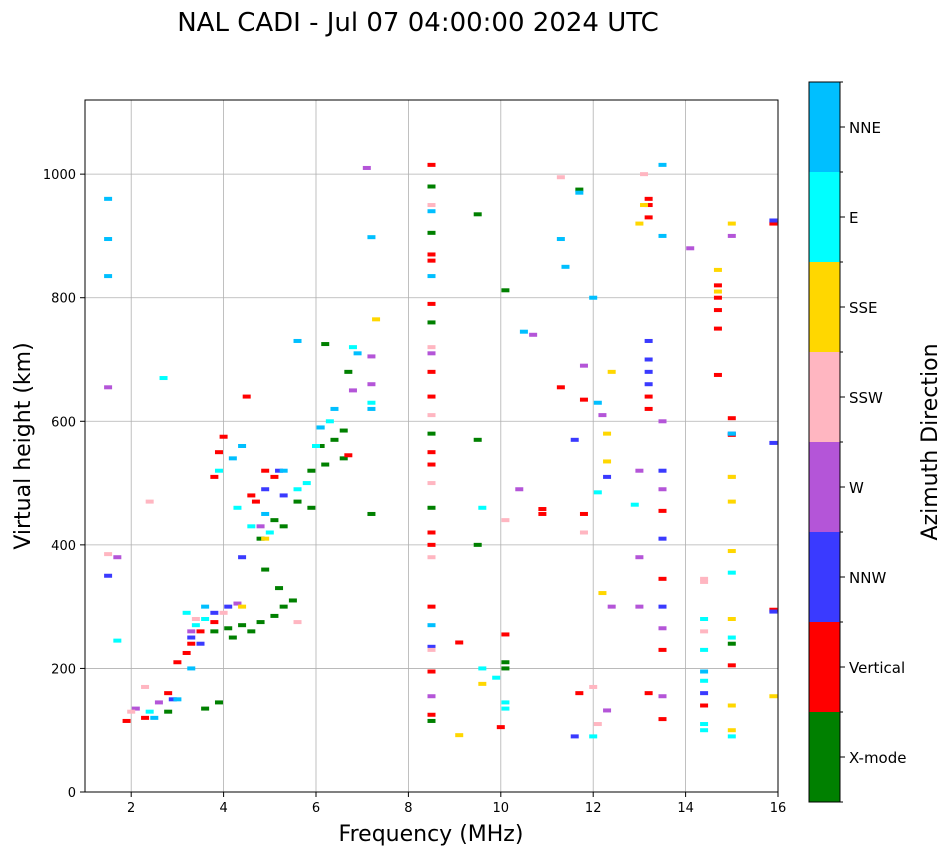 The image size is (951, 856). I want to click on y-tick-label: 0, so click(72, 793).